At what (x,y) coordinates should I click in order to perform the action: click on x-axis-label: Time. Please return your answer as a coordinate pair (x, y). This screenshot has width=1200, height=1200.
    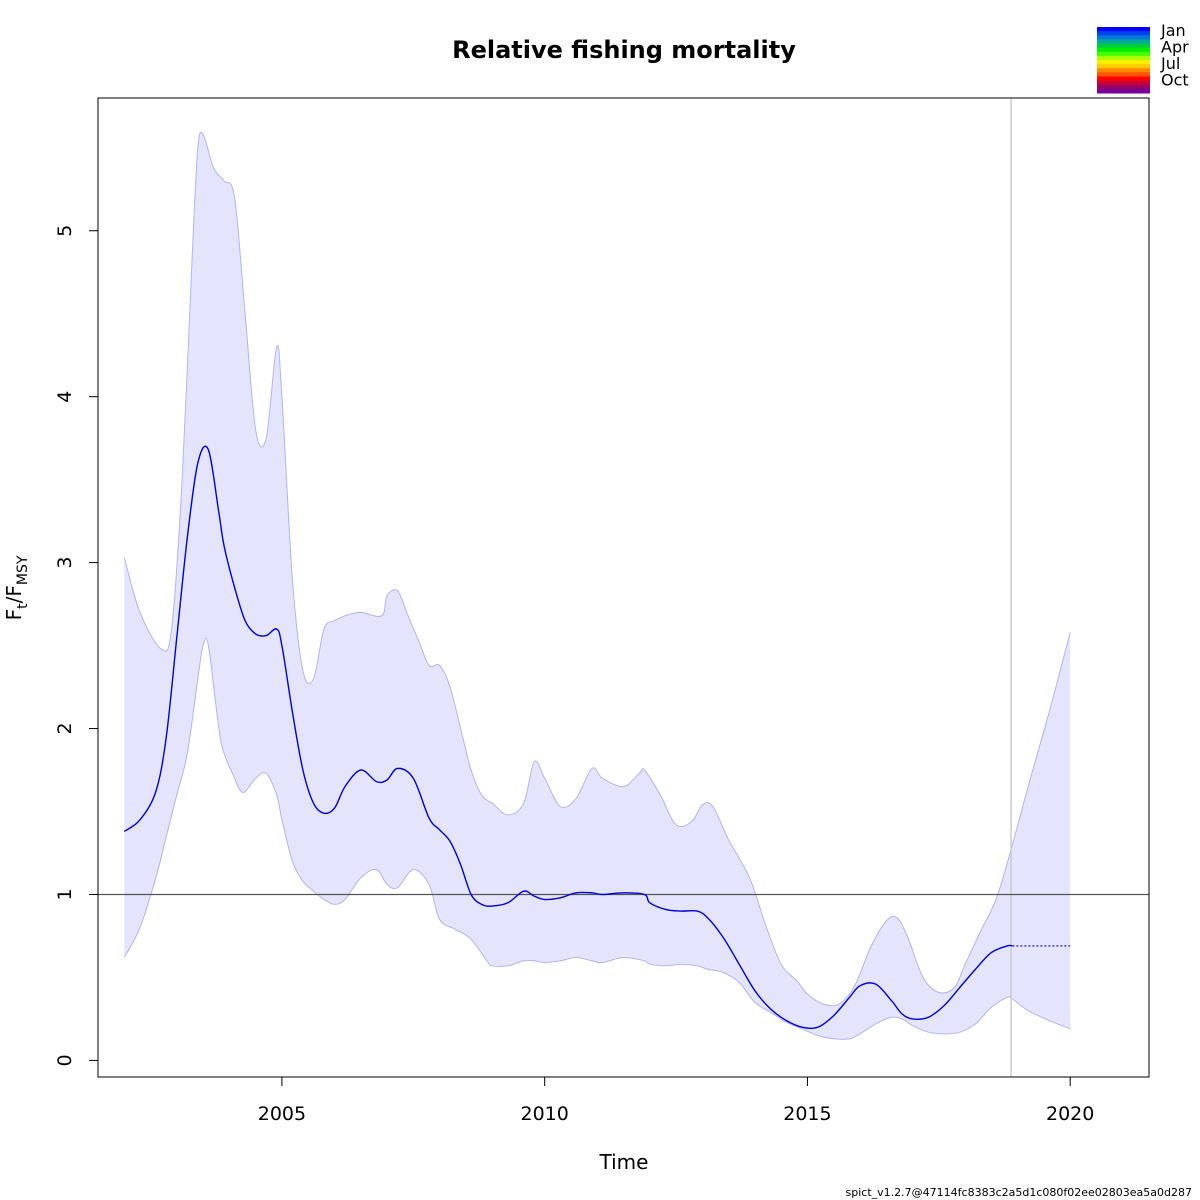
    Looking at the image, I should click on (624, 1162).